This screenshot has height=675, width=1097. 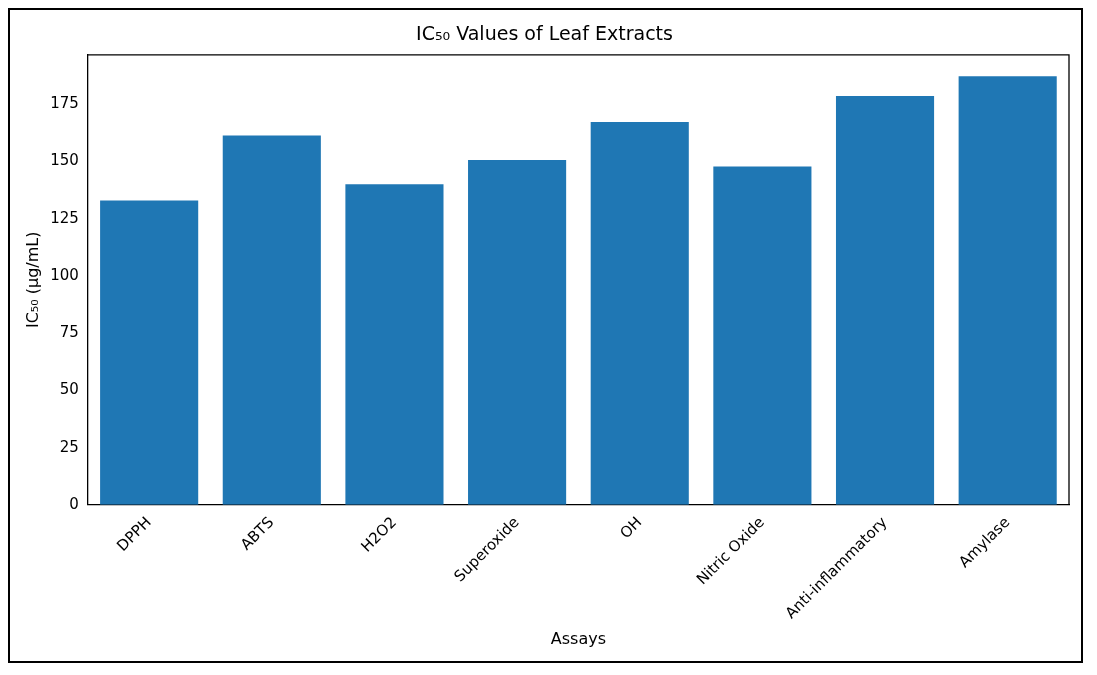 I want to click on y-tick-label: 50, so click(x=69, y=389).